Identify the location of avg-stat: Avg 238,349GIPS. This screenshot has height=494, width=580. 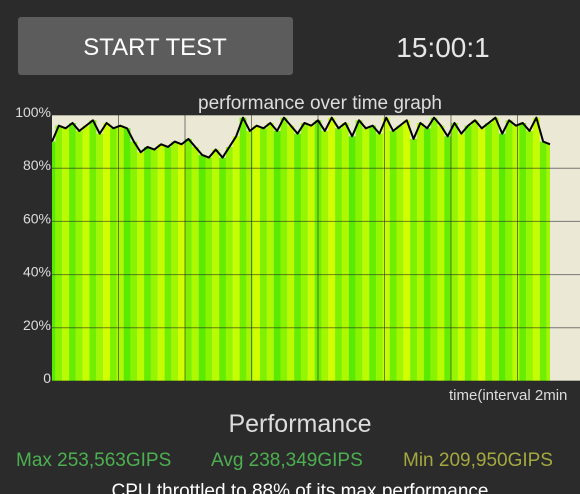
(287, 460).